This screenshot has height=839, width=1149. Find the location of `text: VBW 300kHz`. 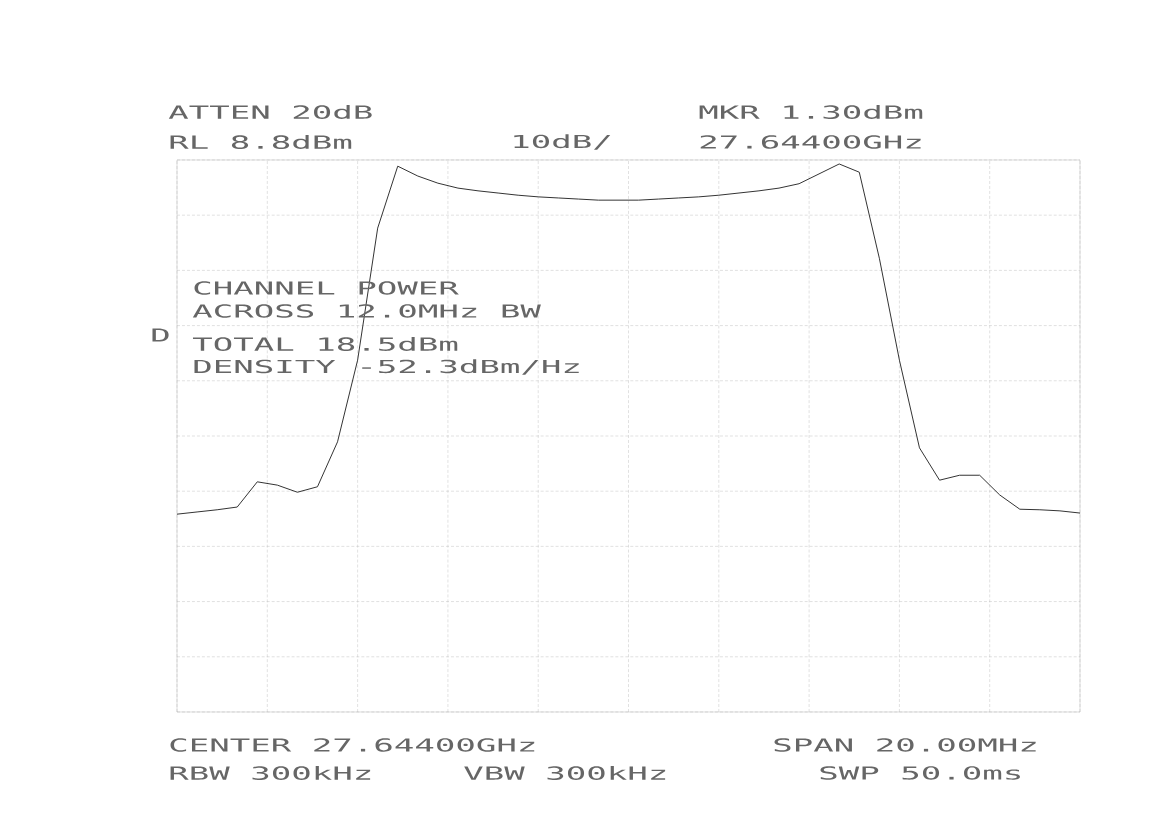

text: VBW 300kHz is located at coordinates (565, 773).